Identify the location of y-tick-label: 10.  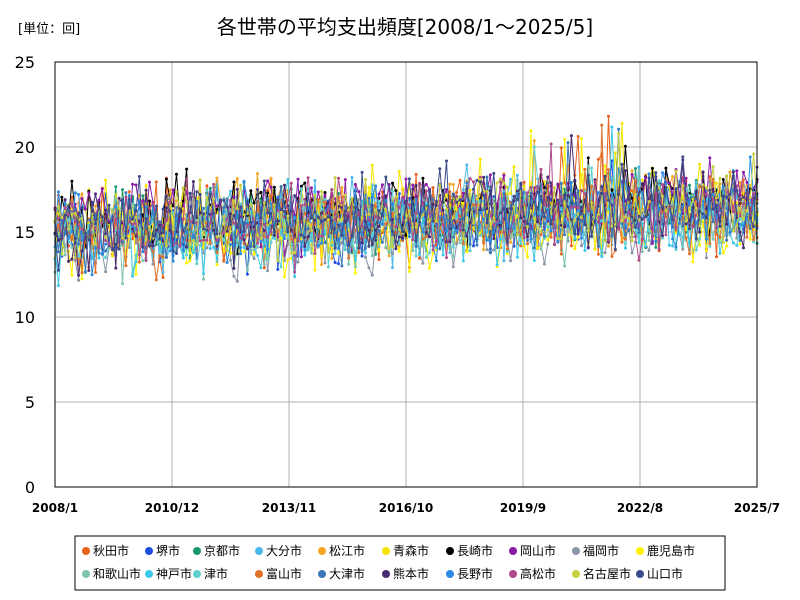
(25, 317).